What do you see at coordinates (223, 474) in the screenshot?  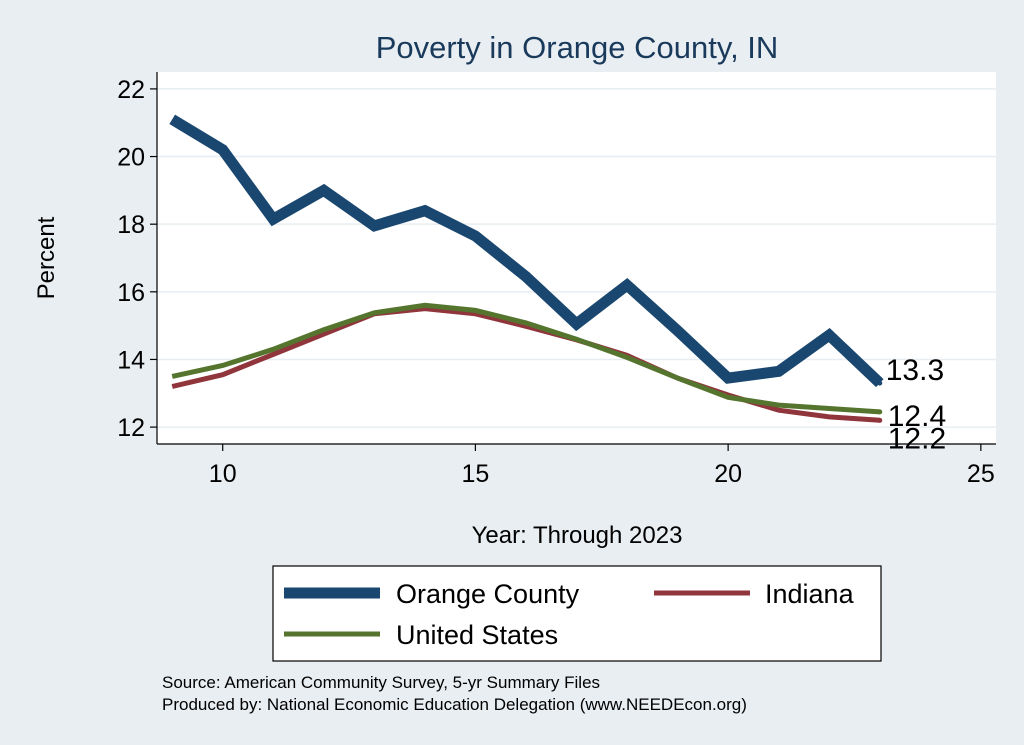 I see `x-tick-label-10: 10` at bounding box center [223, 474].